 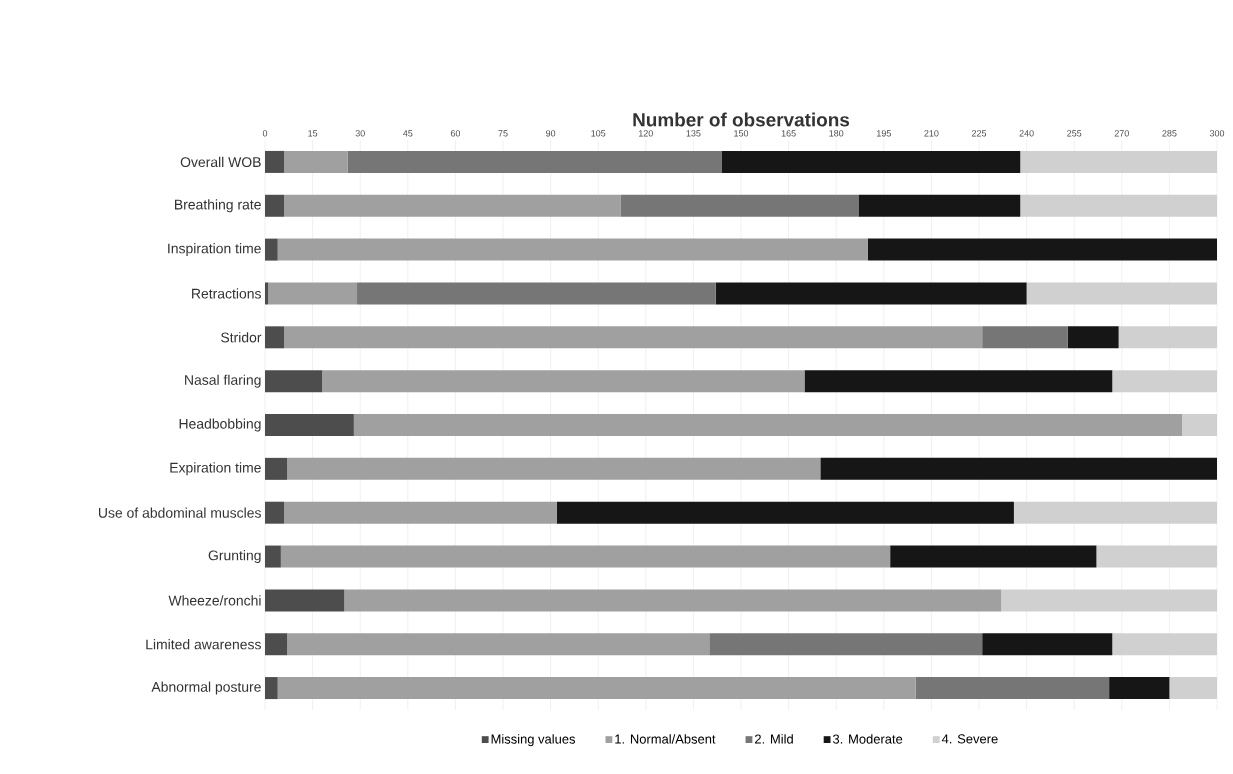 What do you see at coordinates (979, 133) in the screenshot?
I see `x-tick-label: 225` at bounding box center [979, 133].